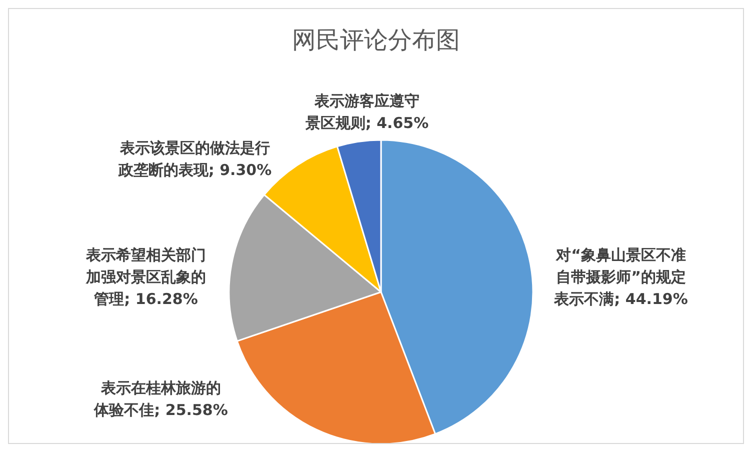  Describe the element at coordinates (145, 277) in the screenshot. I see `slice-label: 表示希望相关部门加强对景区乱象的管理; 16.28%` at that location.